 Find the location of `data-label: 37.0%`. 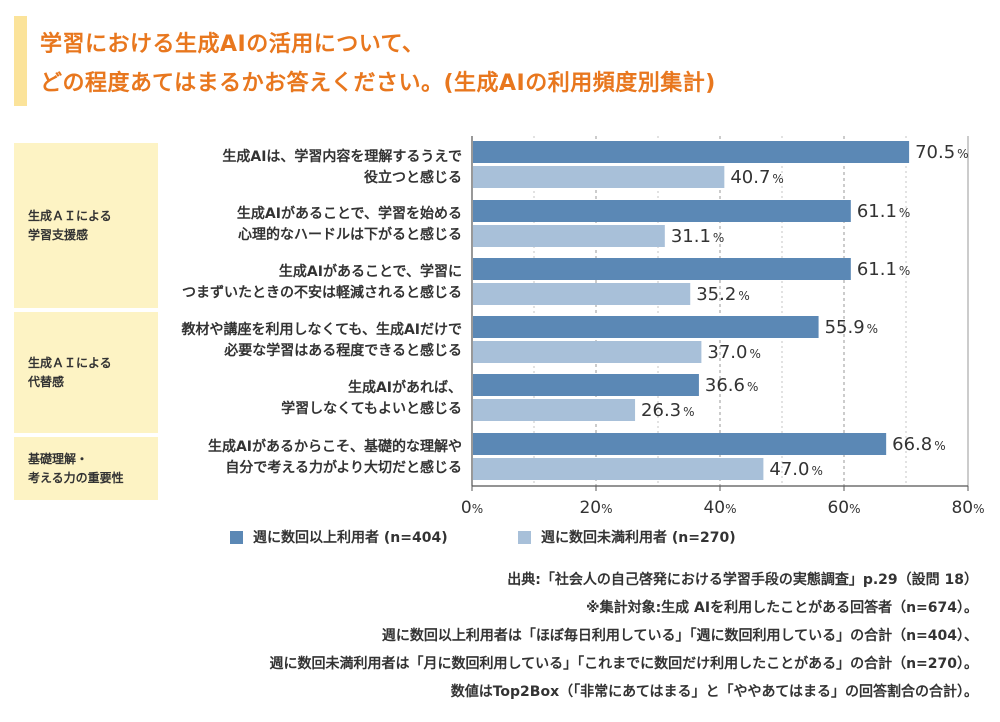

data-label: 37.0% is located at coordinates (733, 352).